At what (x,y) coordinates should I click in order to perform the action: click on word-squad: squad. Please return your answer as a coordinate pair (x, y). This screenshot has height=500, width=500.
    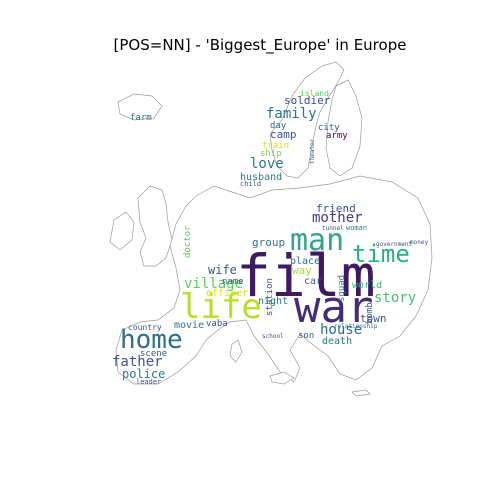
    Looking at the image, I should click on (342, 288).